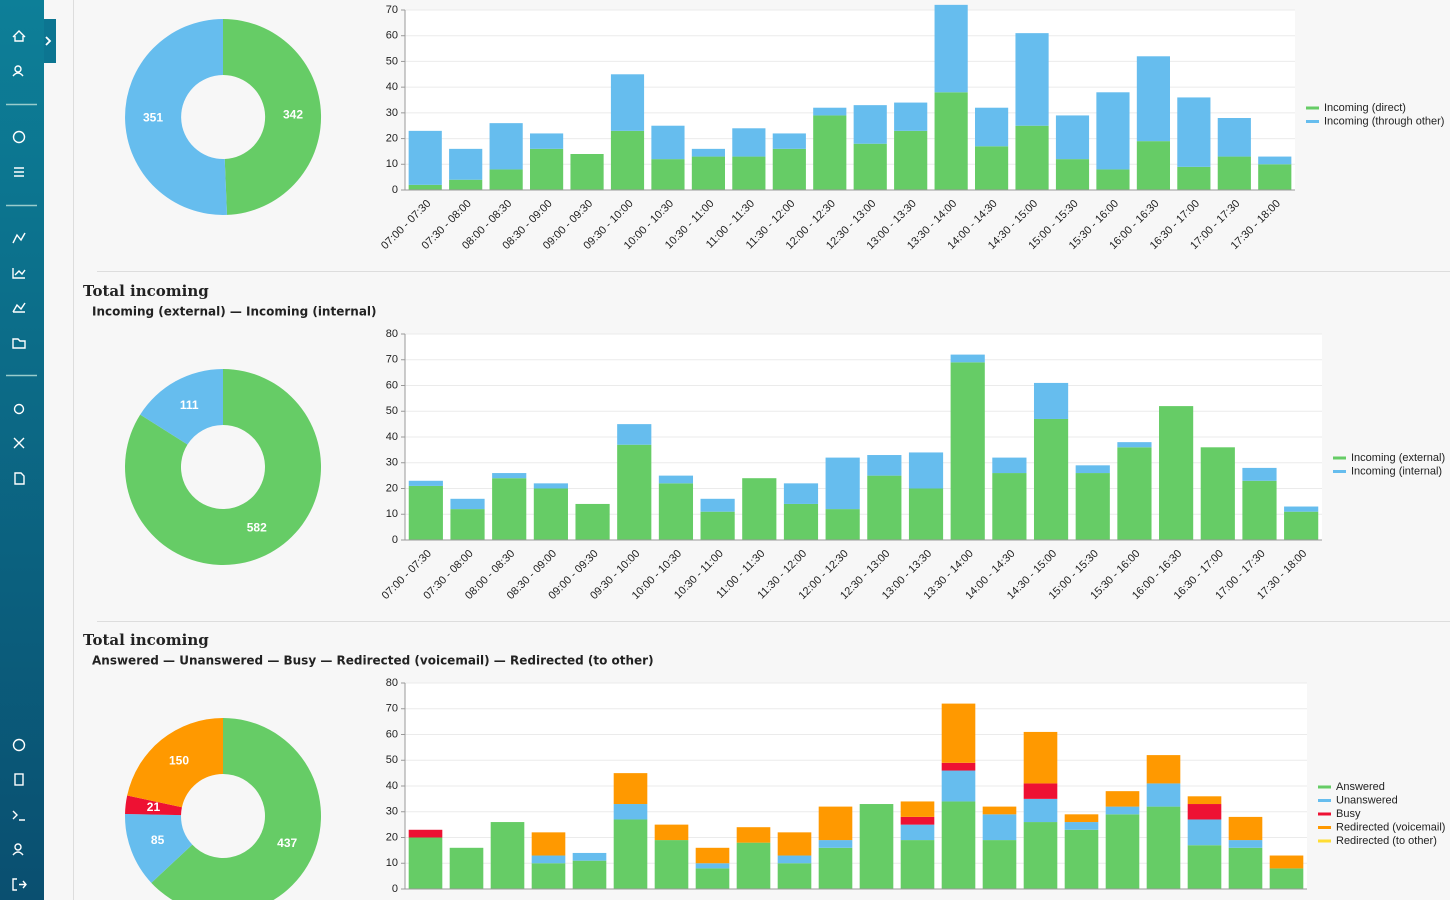 The image size is (1450, 900). What do you see at coordinates (179, 761) in the screenshot?
I see `pie-label: 150` at bounding box center [179, 761].